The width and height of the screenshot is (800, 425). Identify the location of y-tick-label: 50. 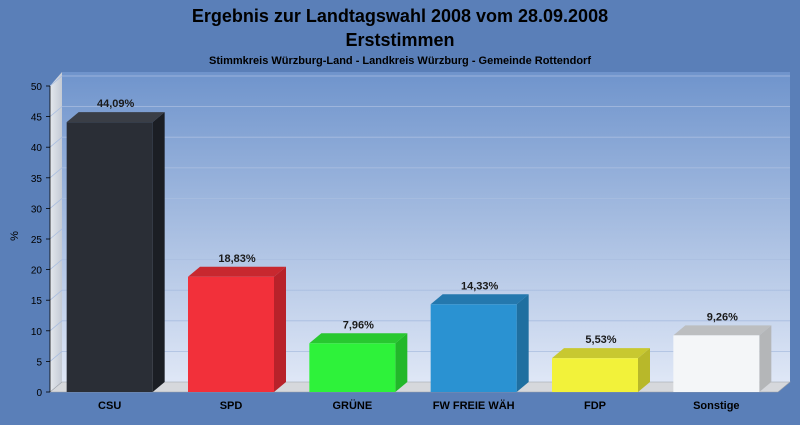
(37, 87).